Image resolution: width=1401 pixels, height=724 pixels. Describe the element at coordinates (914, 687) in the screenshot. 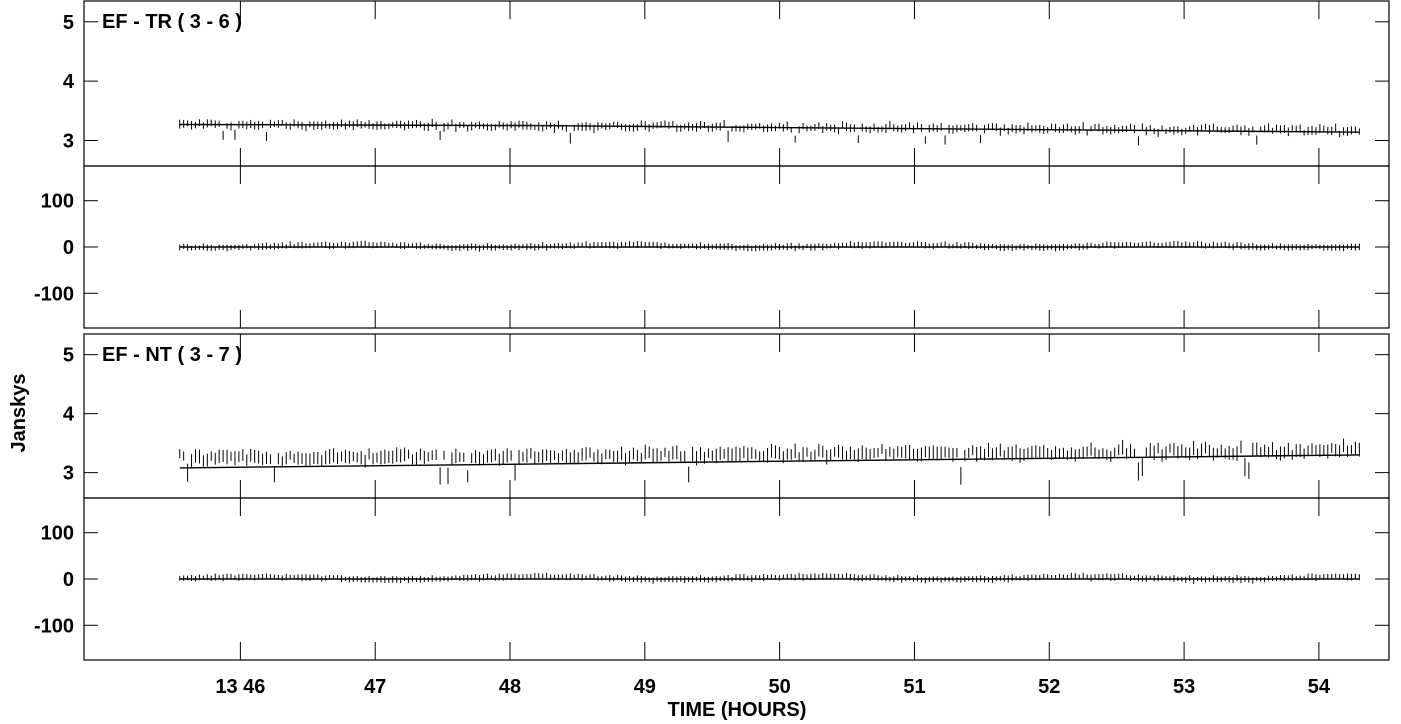

I see `x-tick-label: 51` at that location.